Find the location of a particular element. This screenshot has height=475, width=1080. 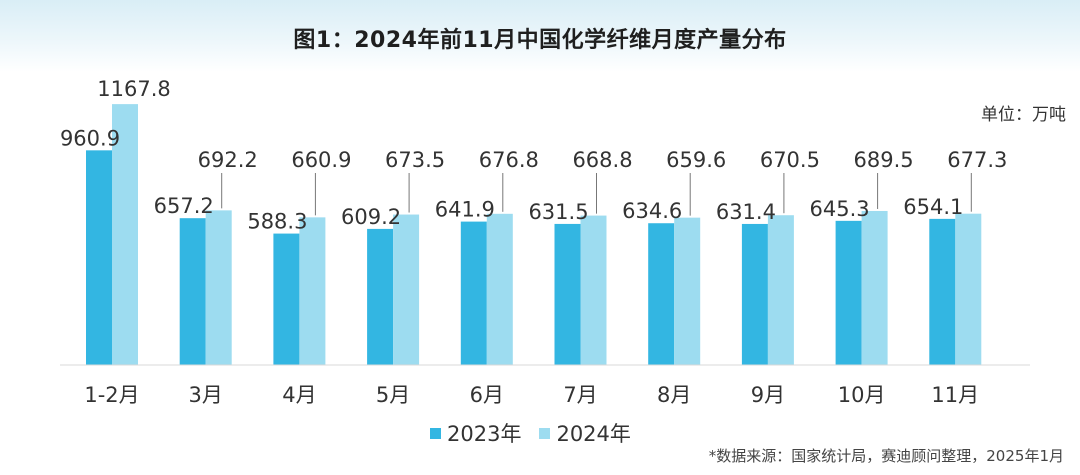

legend: 2023年 2024年 is located at coordinates (539, 433).